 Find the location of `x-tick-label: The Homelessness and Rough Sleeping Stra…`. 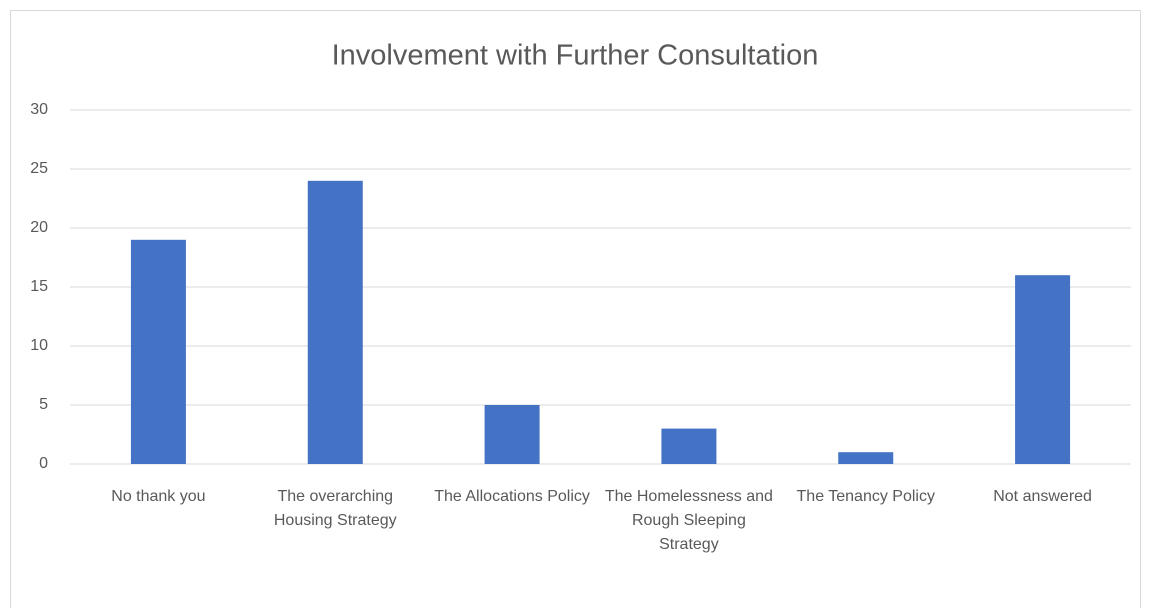

x-tick-label: The Homelessness and Rough Sleeping Stra… is located at coordinates (688, 520).